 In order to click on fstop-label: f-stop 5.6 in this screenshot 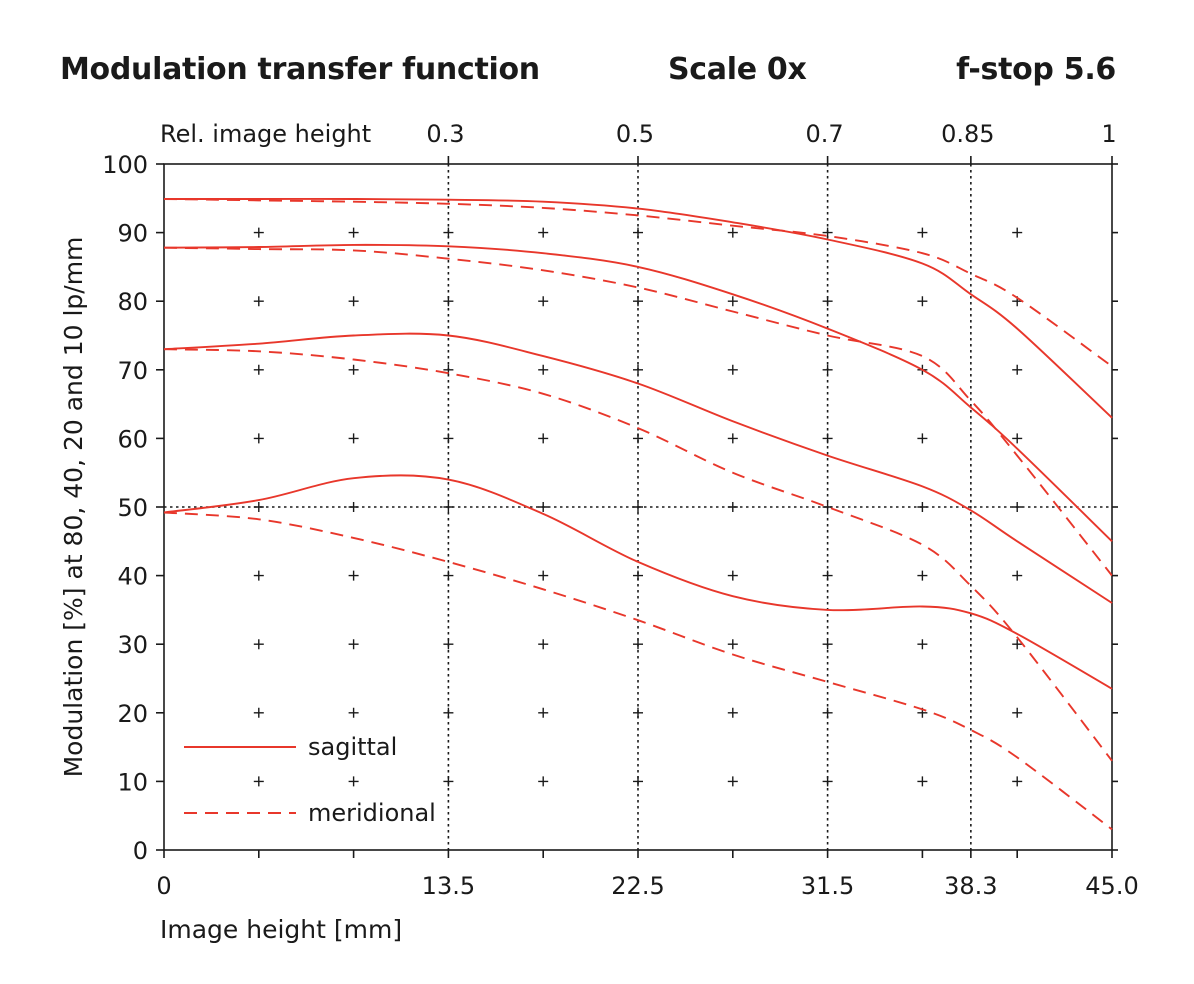, I will do `click(1036, 69)`.